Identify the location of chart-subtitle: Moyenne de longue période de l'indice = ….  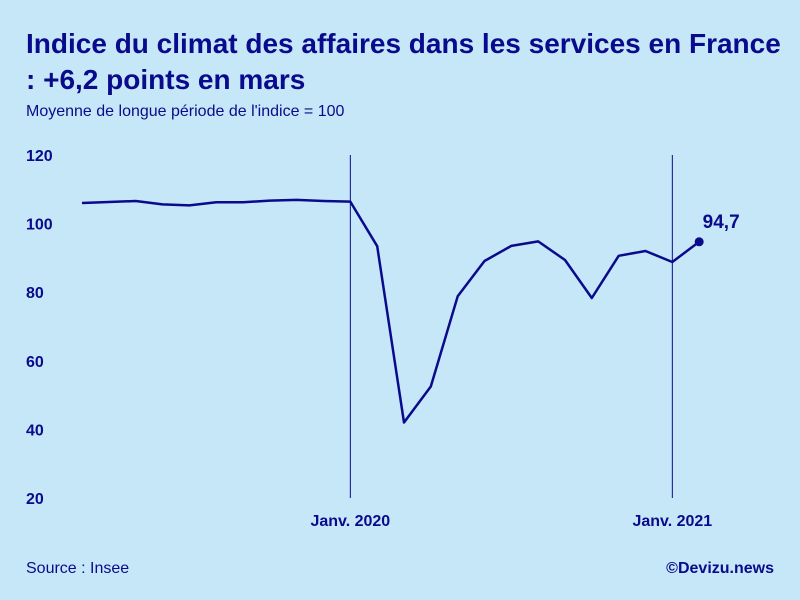
(185, 111).